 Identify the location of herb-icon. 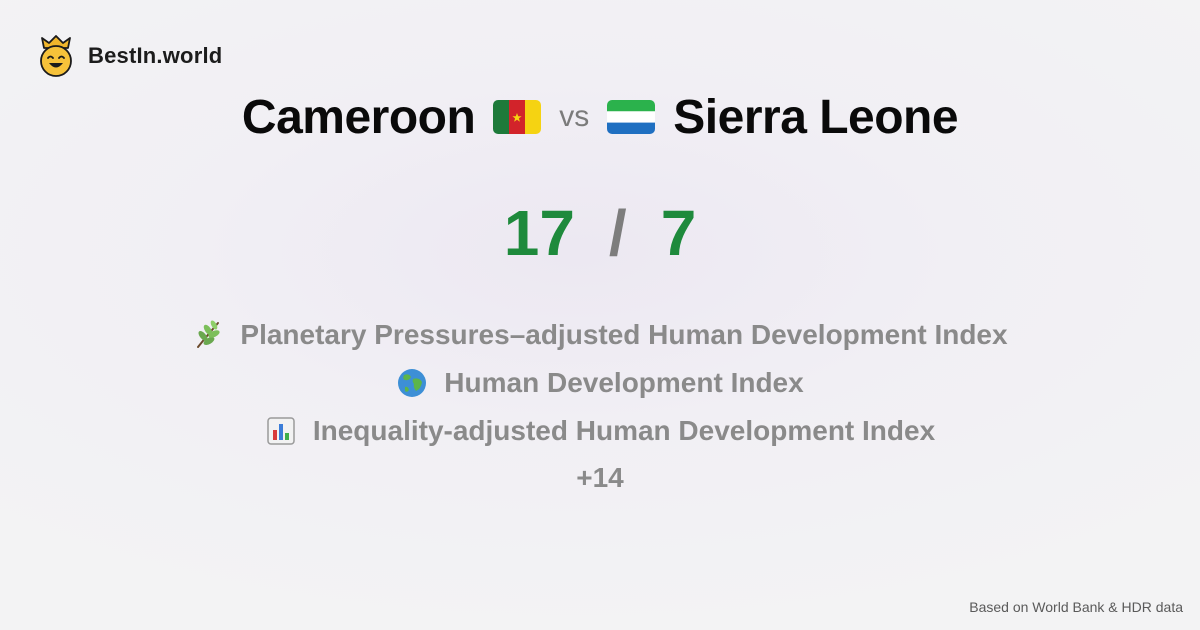
(208, 334).